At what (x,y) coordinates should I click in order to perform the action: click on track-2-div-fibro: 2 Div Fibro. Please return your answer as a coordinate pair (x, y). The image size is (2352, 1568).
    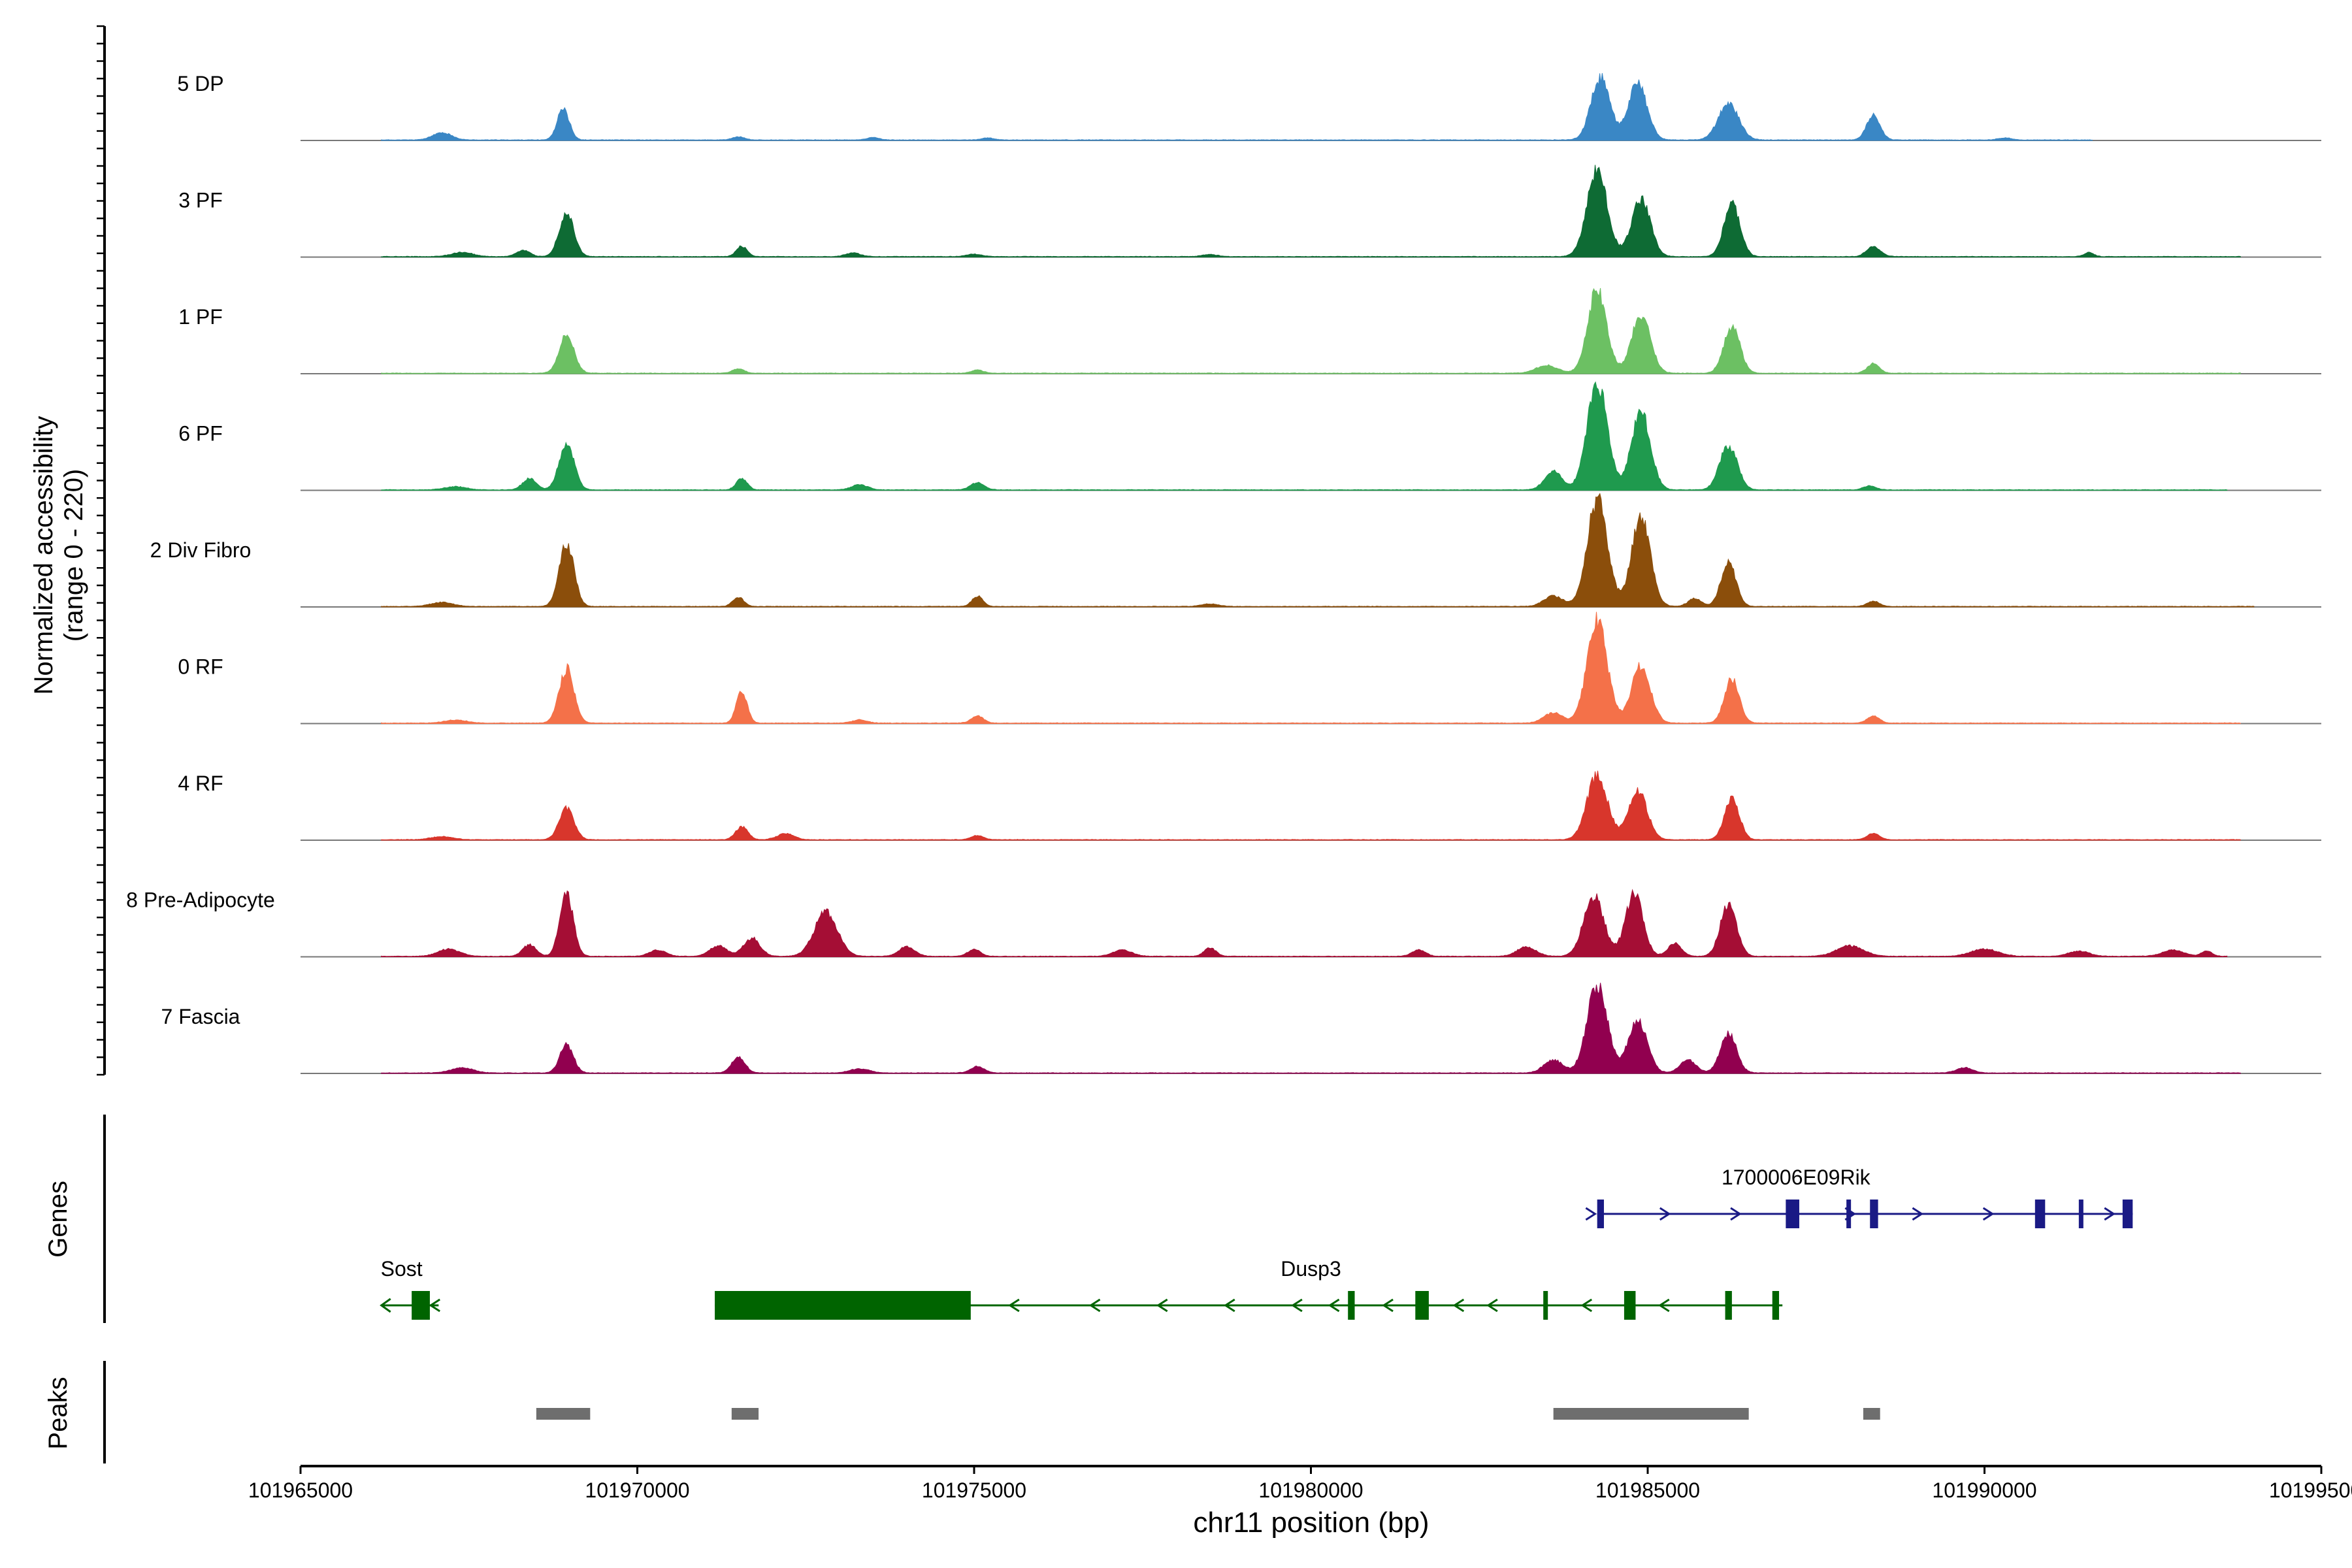
    Looking at the image, I should click on (1235, 550).